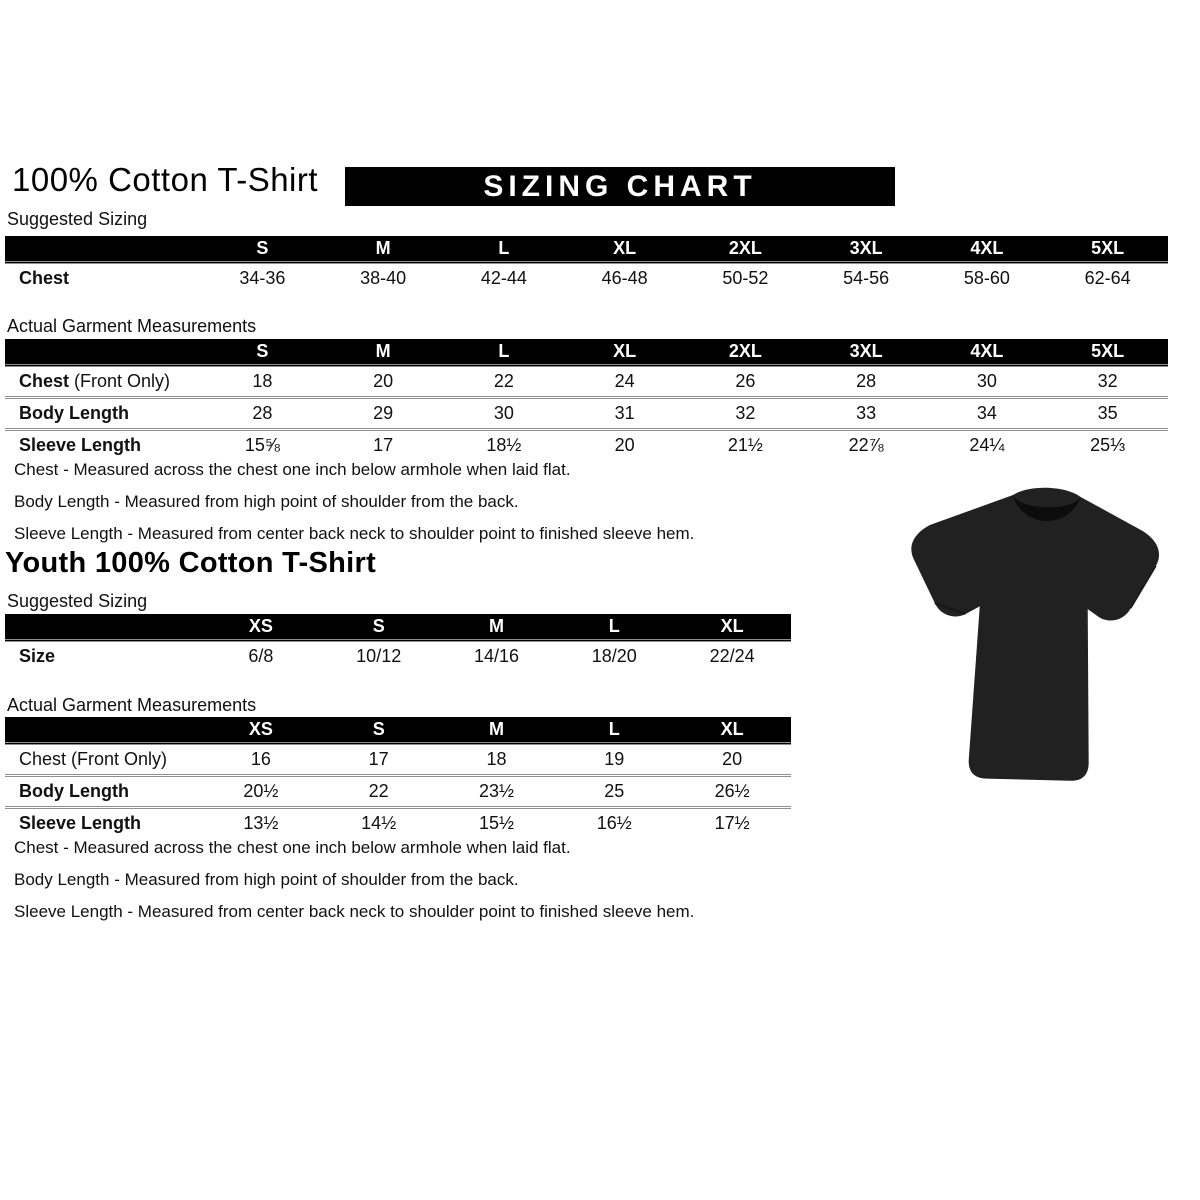 Image resolution: width=1200 pixels, height=1200 pixels. What do you see at coordinates (103, 277) in the screenshot?
I see `row-label: Chest` at bounding box center [103, 277].